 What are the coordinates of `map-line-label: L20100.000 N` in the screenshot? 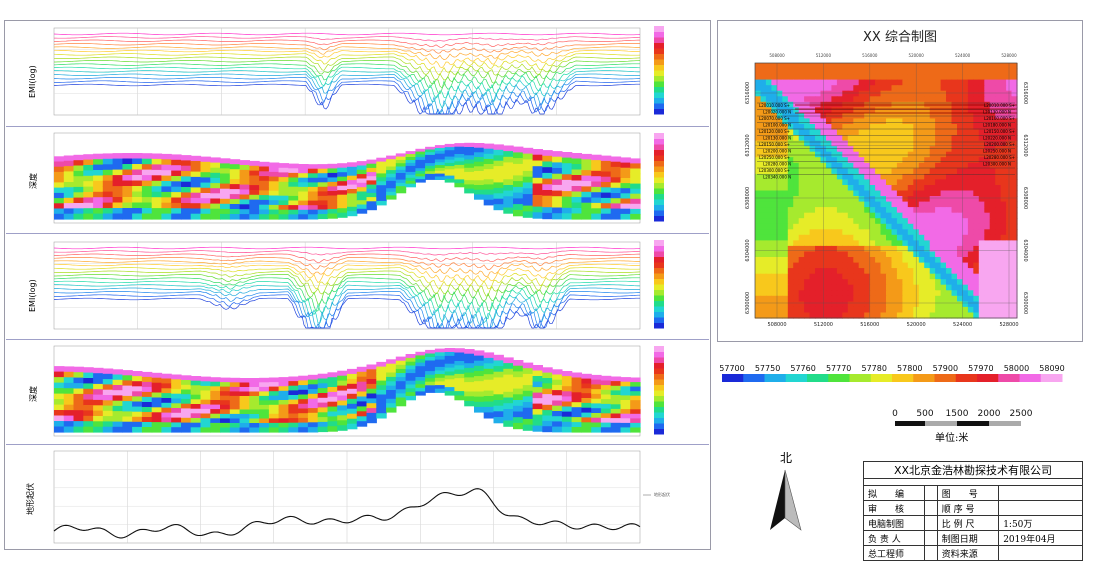 It's located at (777, 125).